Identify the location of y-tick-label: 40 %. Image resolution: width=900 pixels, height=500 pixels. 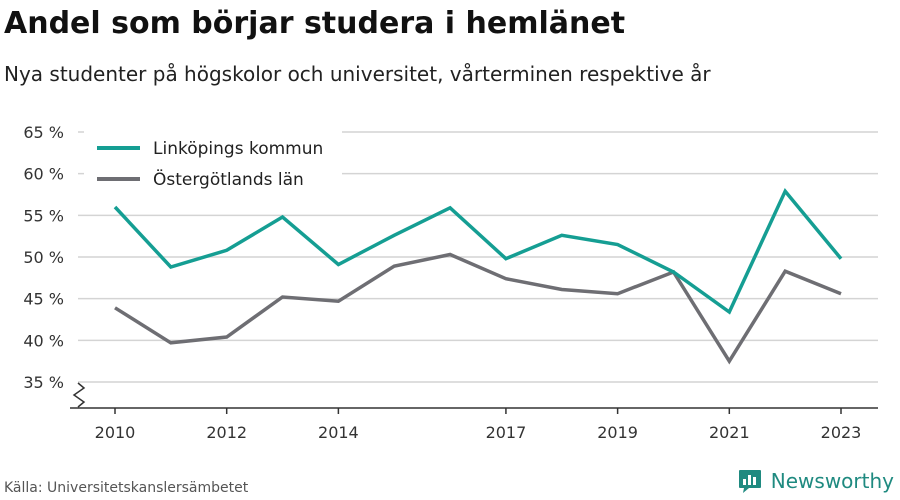
(43, 340).